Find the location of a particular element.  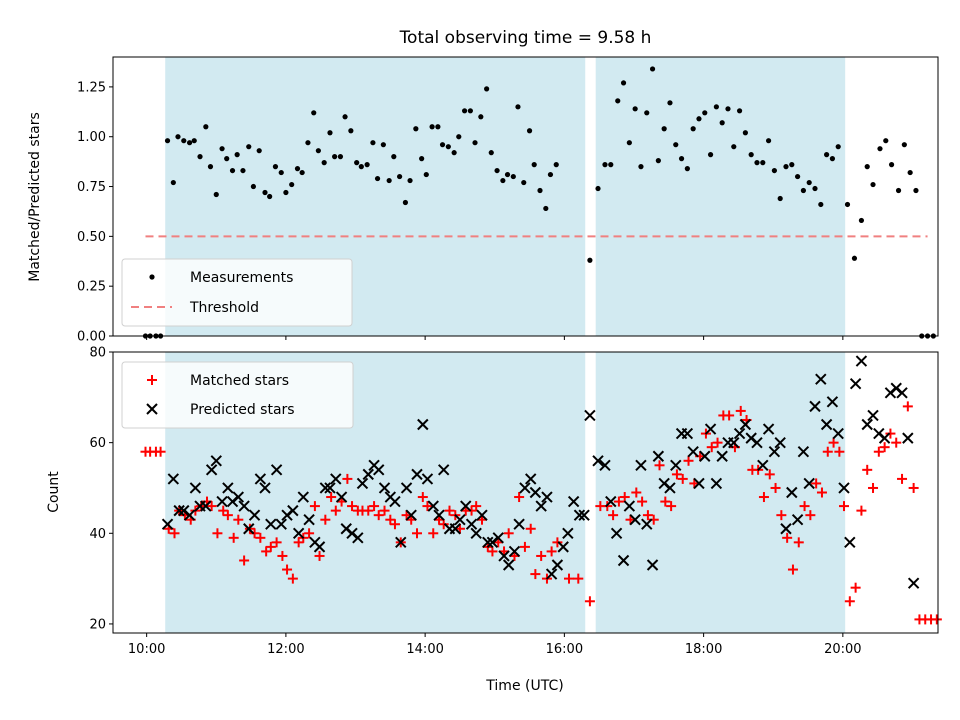

x-tick-label: 12:00 is located at coordinates (285, 649).